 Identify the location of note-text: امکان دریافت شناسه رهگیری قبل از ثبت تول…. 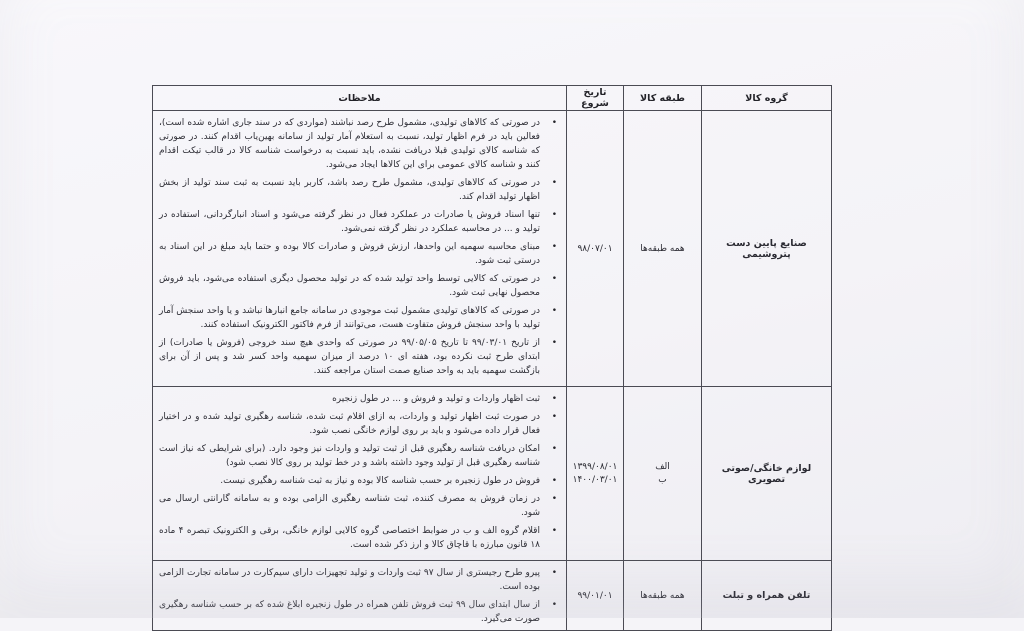
(349, 456).